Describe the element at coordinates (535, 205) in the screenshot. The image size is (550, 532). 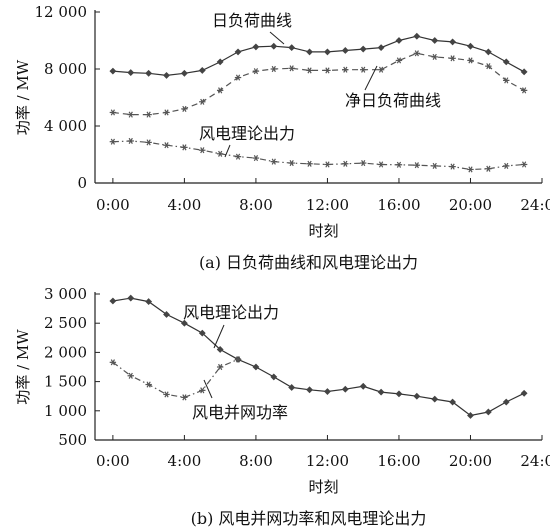
I see `x-tick-label: 24:00` at that location.